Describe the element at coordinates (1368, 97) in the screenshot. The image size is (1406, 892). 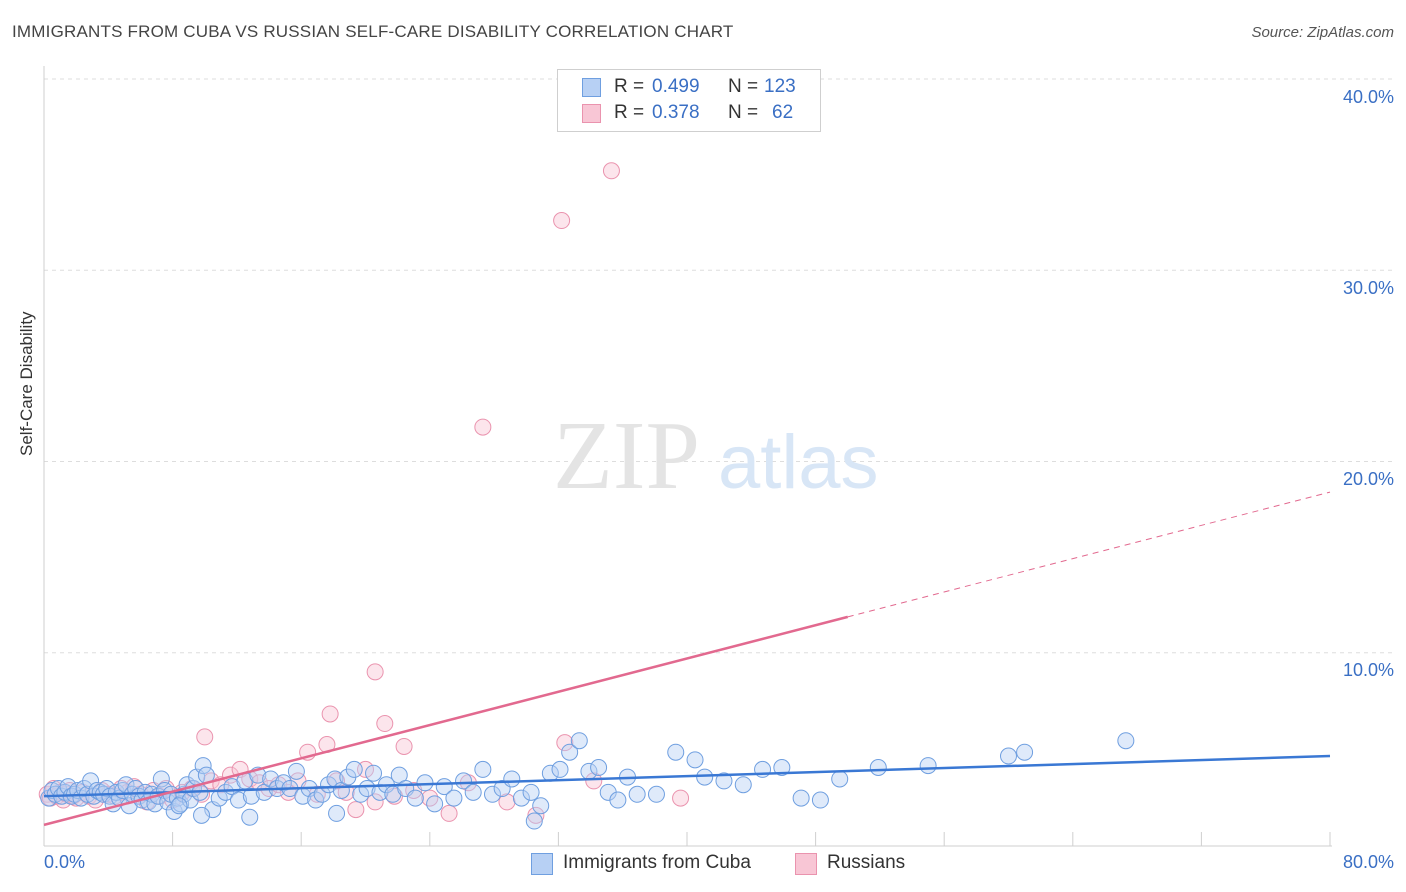
I see `y-tick-40: 40.0%` at that location.